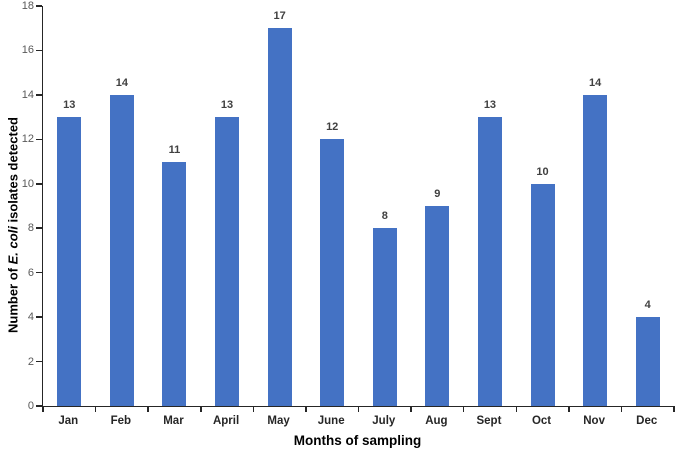 The height and width of the screenshot is (455, 676). Describe the element at coordinates (332, 272) in the screenshot. I see `bar-june` at that location.